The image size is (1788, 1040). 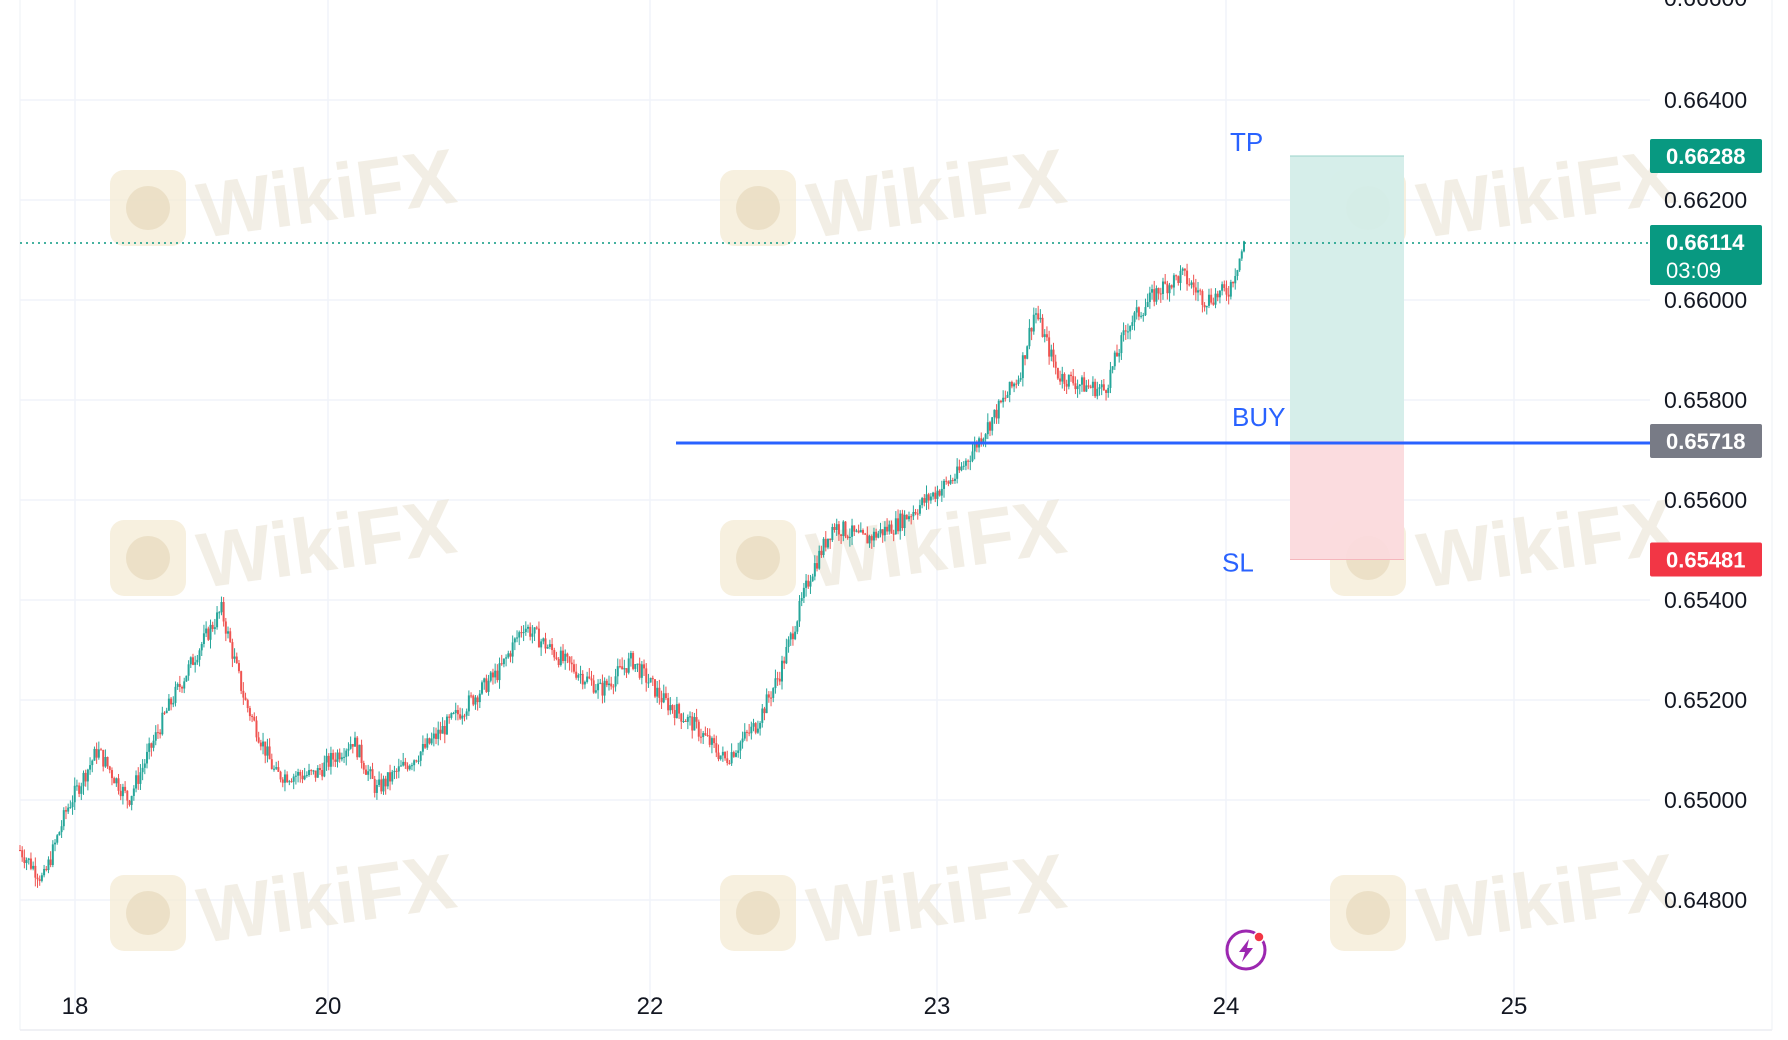 I want to click on position-zones, so click(x=1347, y=357).